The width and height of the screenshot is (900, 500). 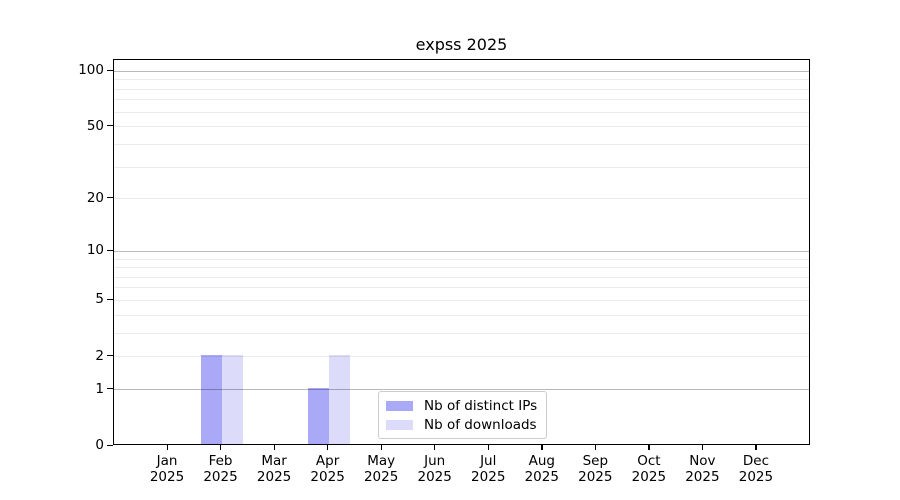 What do you see at coordinates (381, 447) in the screenshot?
I see `x-tick-mark-may` at bounding box center [381, 447].